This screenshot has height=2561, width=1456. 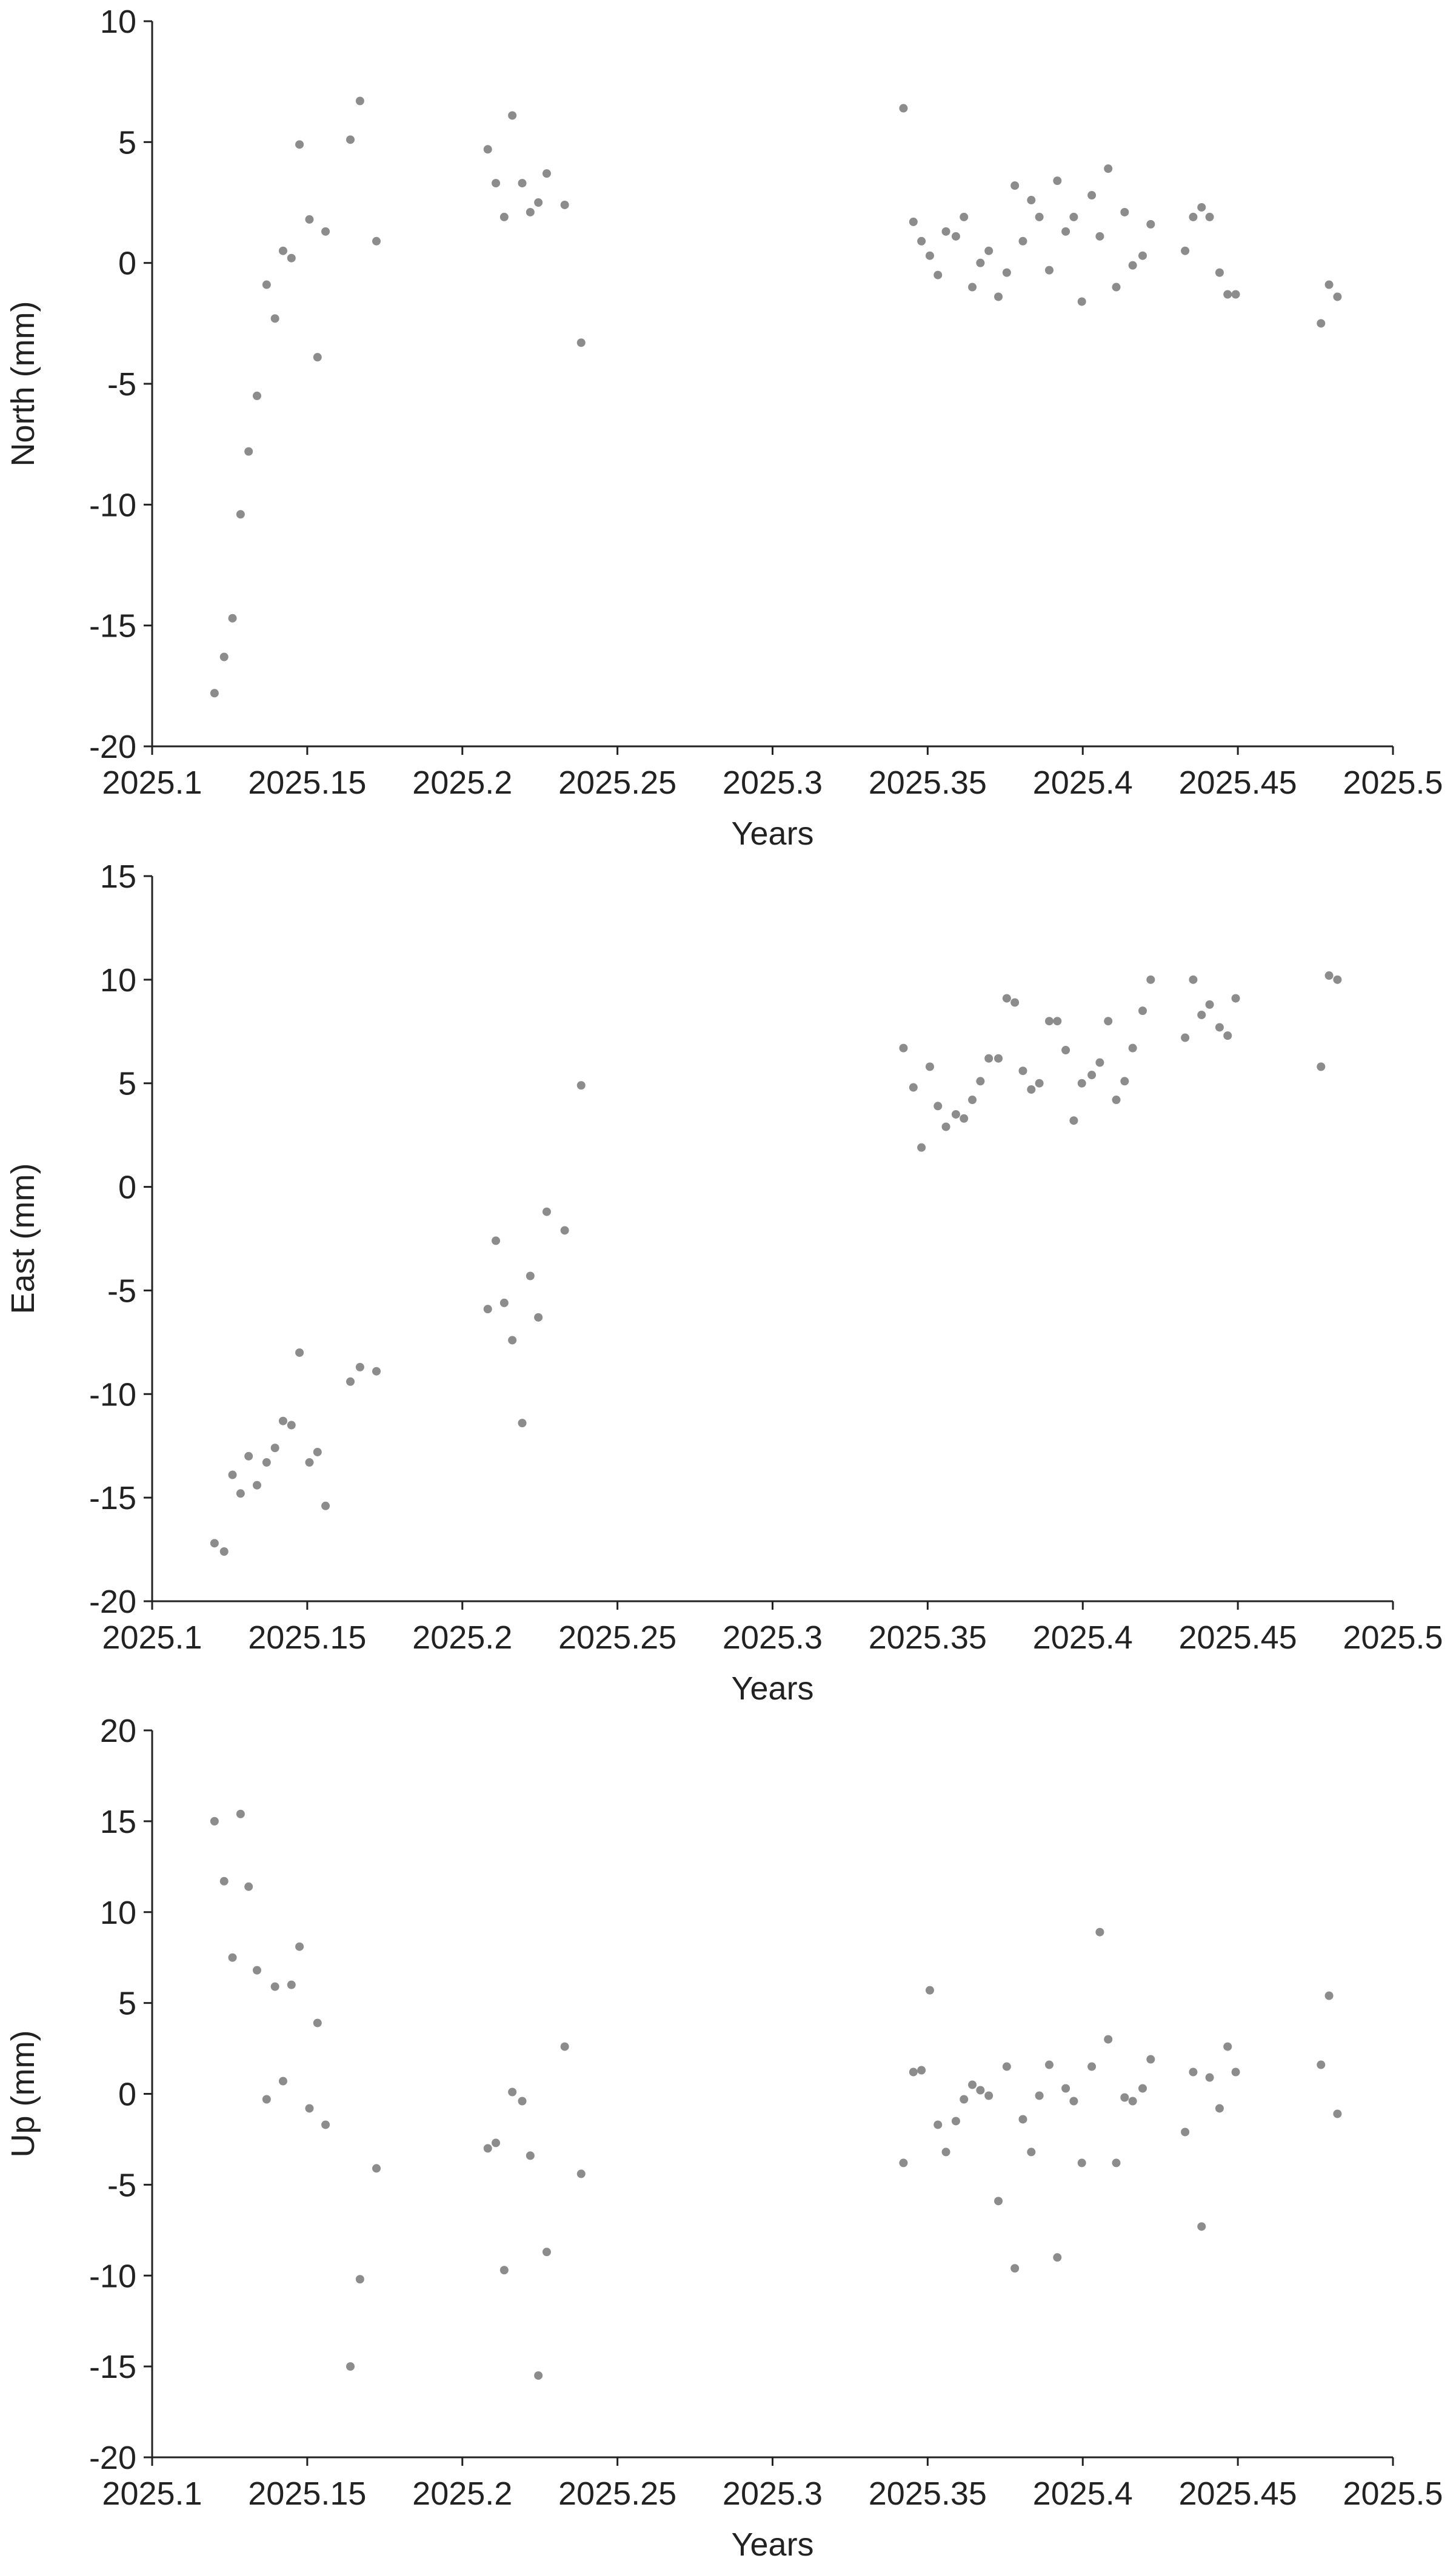 What do you see at coordinates (928, 1637) in the screenshot?
I see `x-tick-label: 2025.35` at bounding box center [928, 1637].